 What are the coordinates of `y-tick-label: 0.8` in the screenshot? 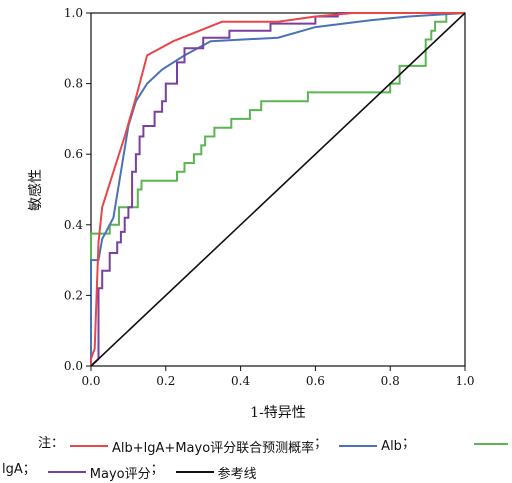 It's located at (73, 84).